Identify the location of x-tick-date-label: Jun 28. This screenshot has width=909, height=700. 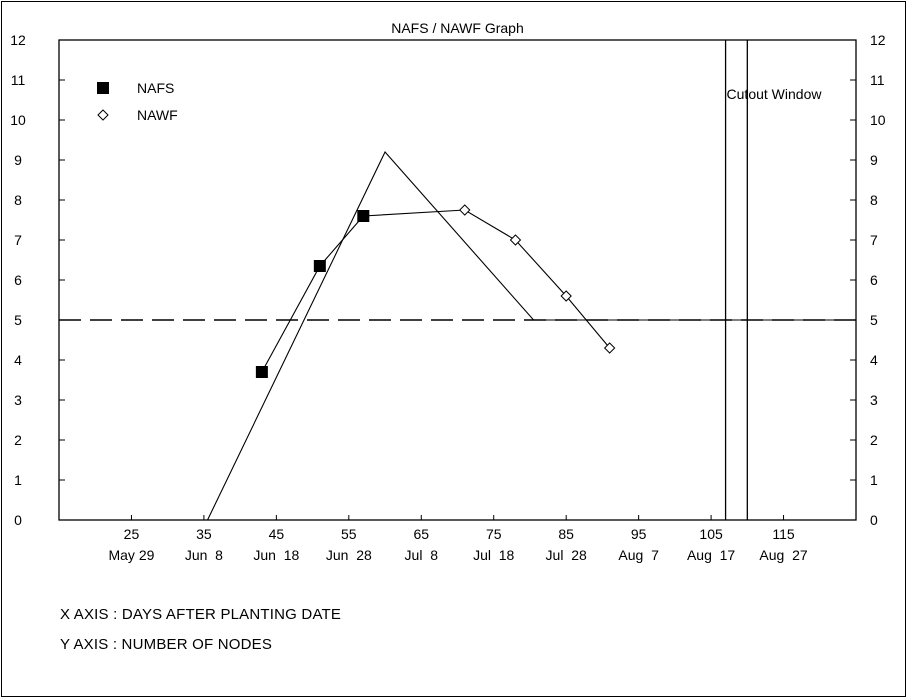
(349, 555).